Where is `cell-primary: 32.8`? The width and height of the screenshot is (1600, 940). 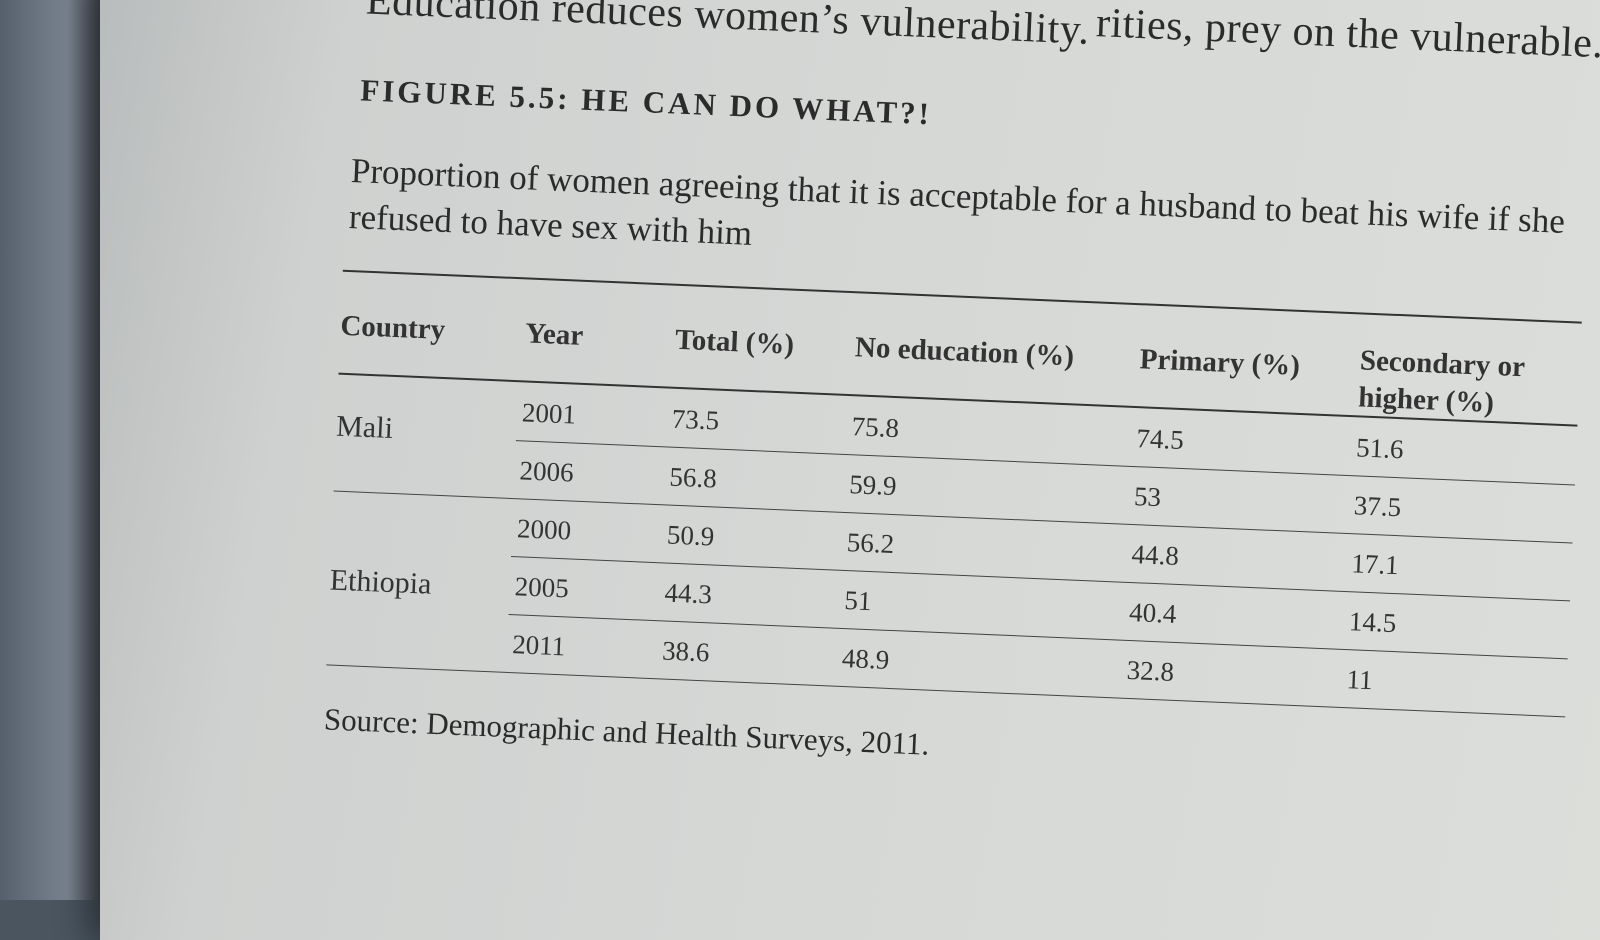
cell-primary: 32.8 is located at coordinates (1150, 670).